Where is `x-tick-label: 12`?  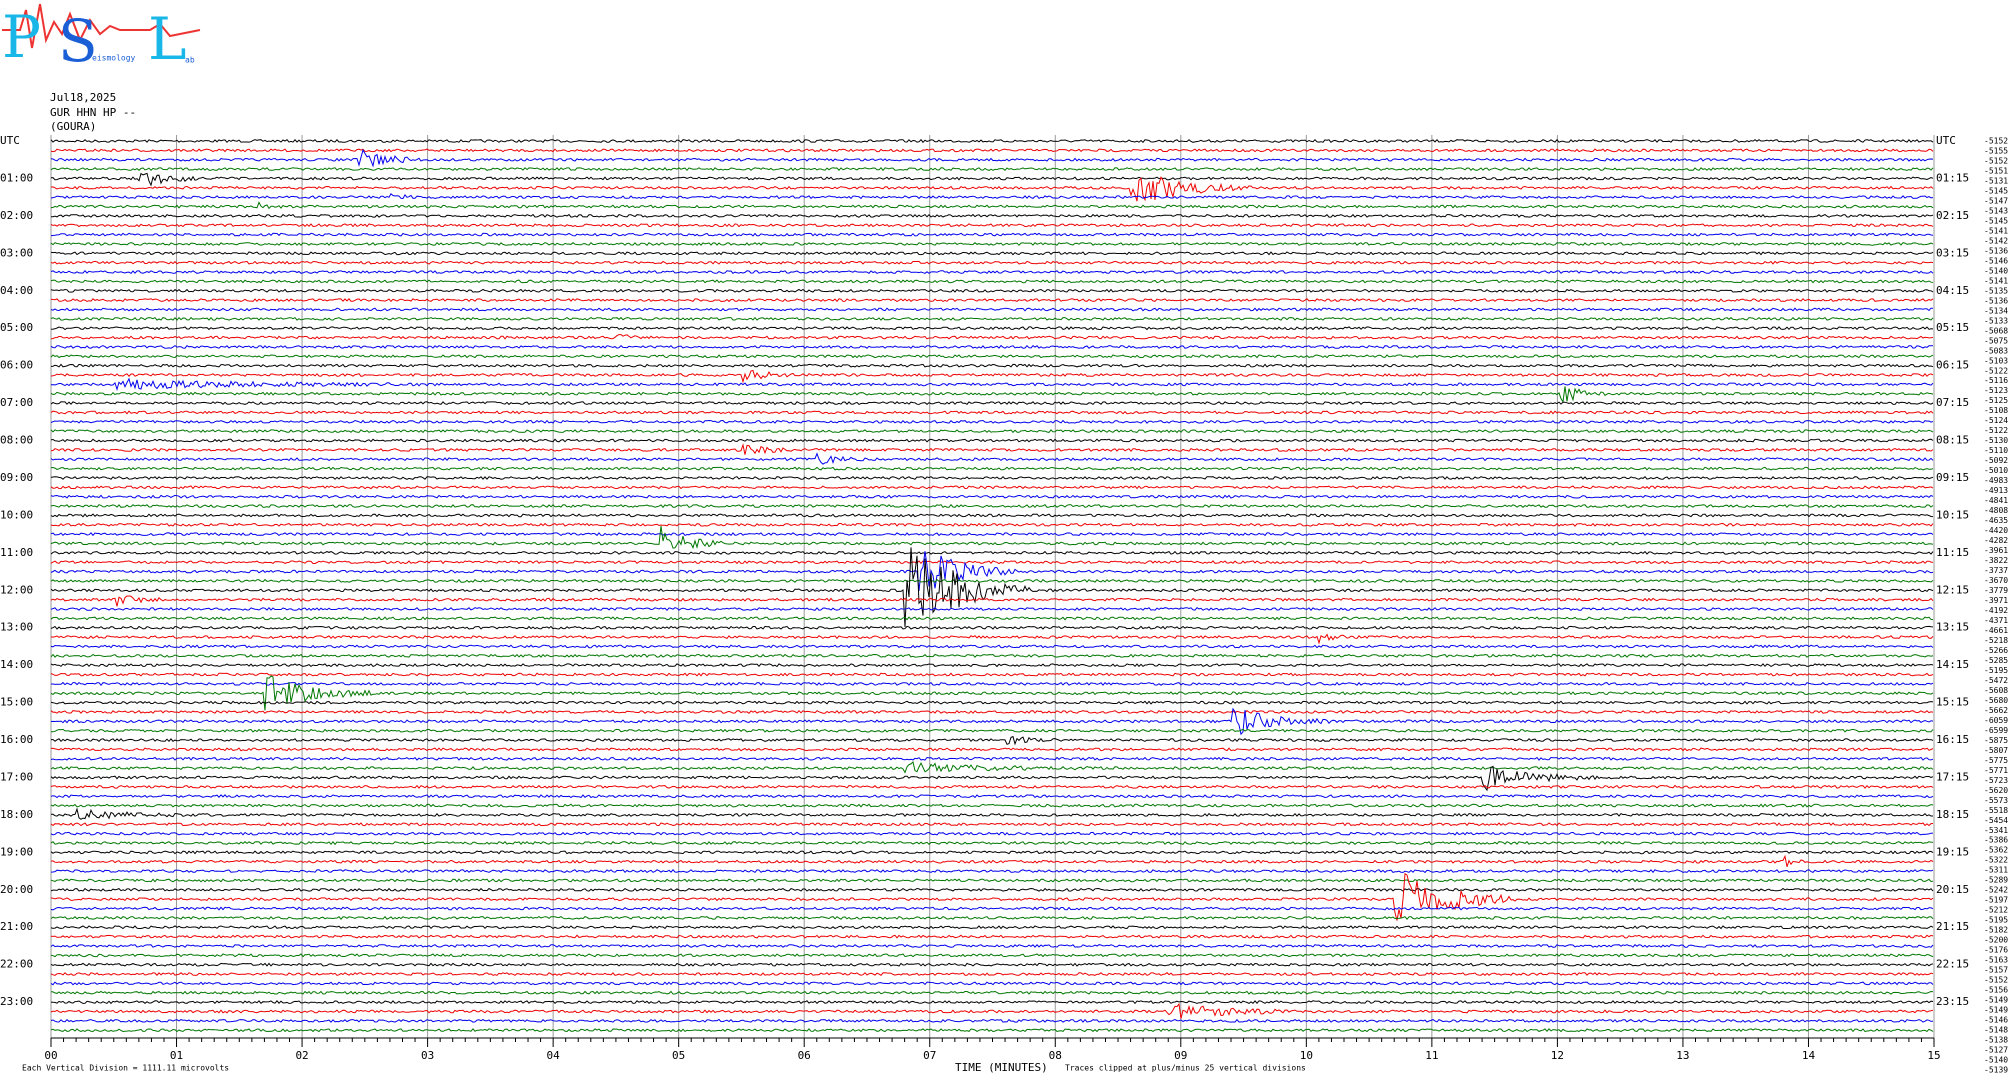 x-tick-label: 12 is located at coordinates (1557, 1055).